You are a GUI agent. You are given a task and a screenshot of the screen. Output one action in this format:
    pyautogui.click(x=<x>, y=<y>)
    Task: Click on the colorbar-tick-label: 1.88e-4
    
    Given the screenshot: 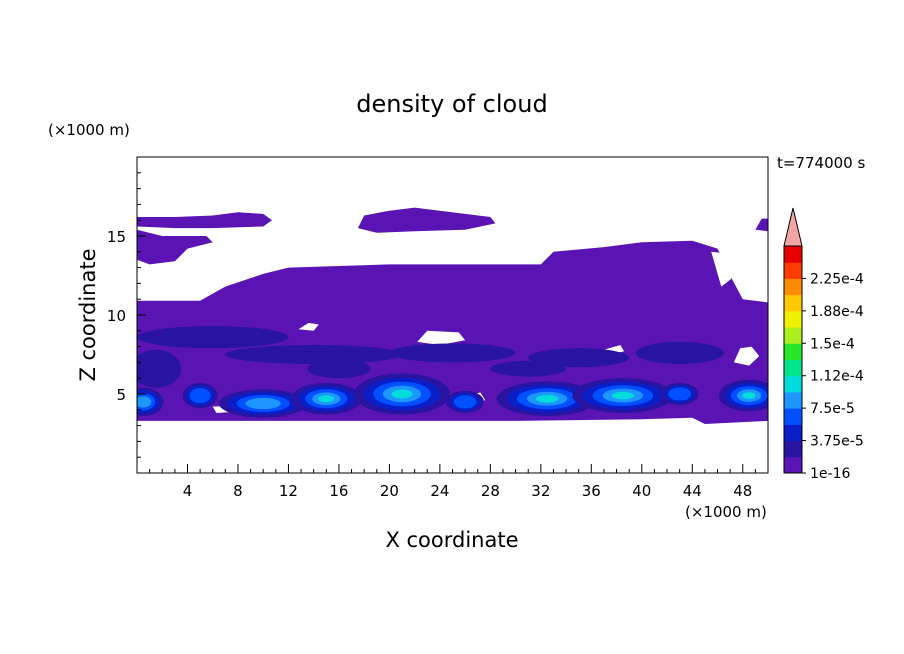 What is the action you would take?
    pyautogui.click(x=837, y=312)
    